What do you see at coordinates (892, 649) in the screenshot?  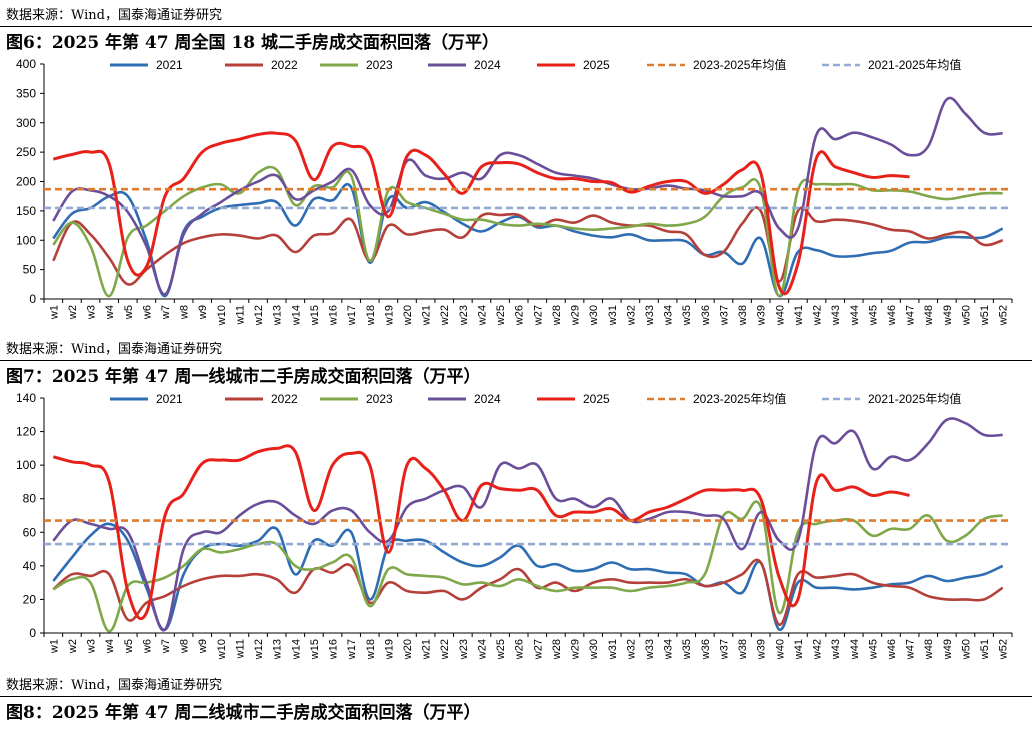 I see `x-tick-label: w46` at bounding box center [892, 649].